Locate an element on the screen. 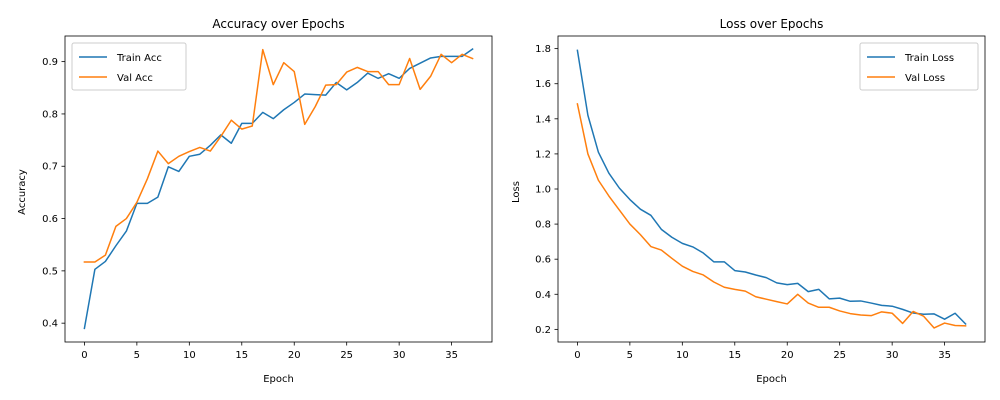  legend: Train Acc Val Acc is located at coordinates (129, 66).